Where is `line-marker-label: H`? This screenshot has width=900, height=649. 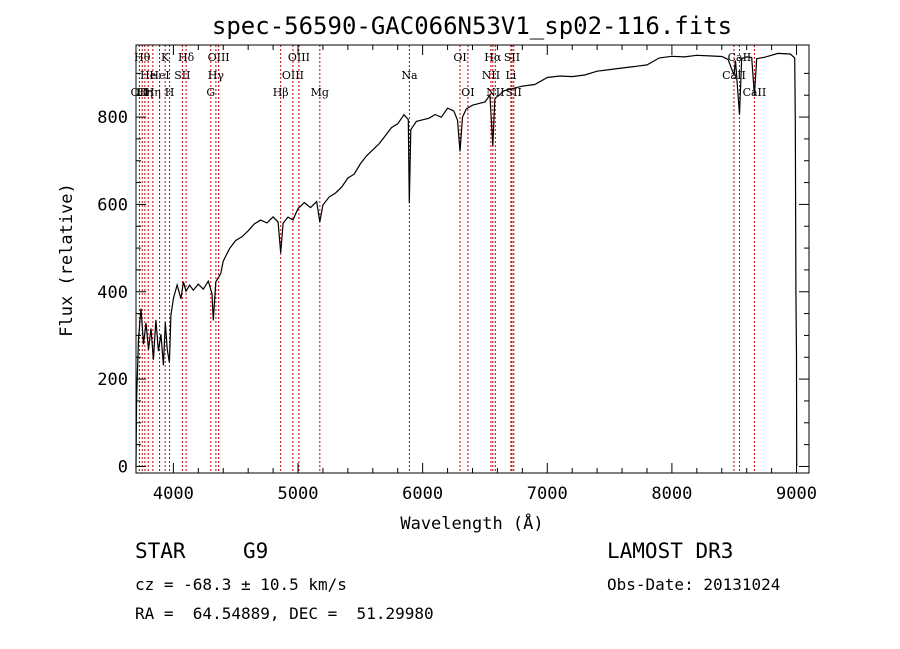 line-marker-label: H is located at coordinates (170, 92).